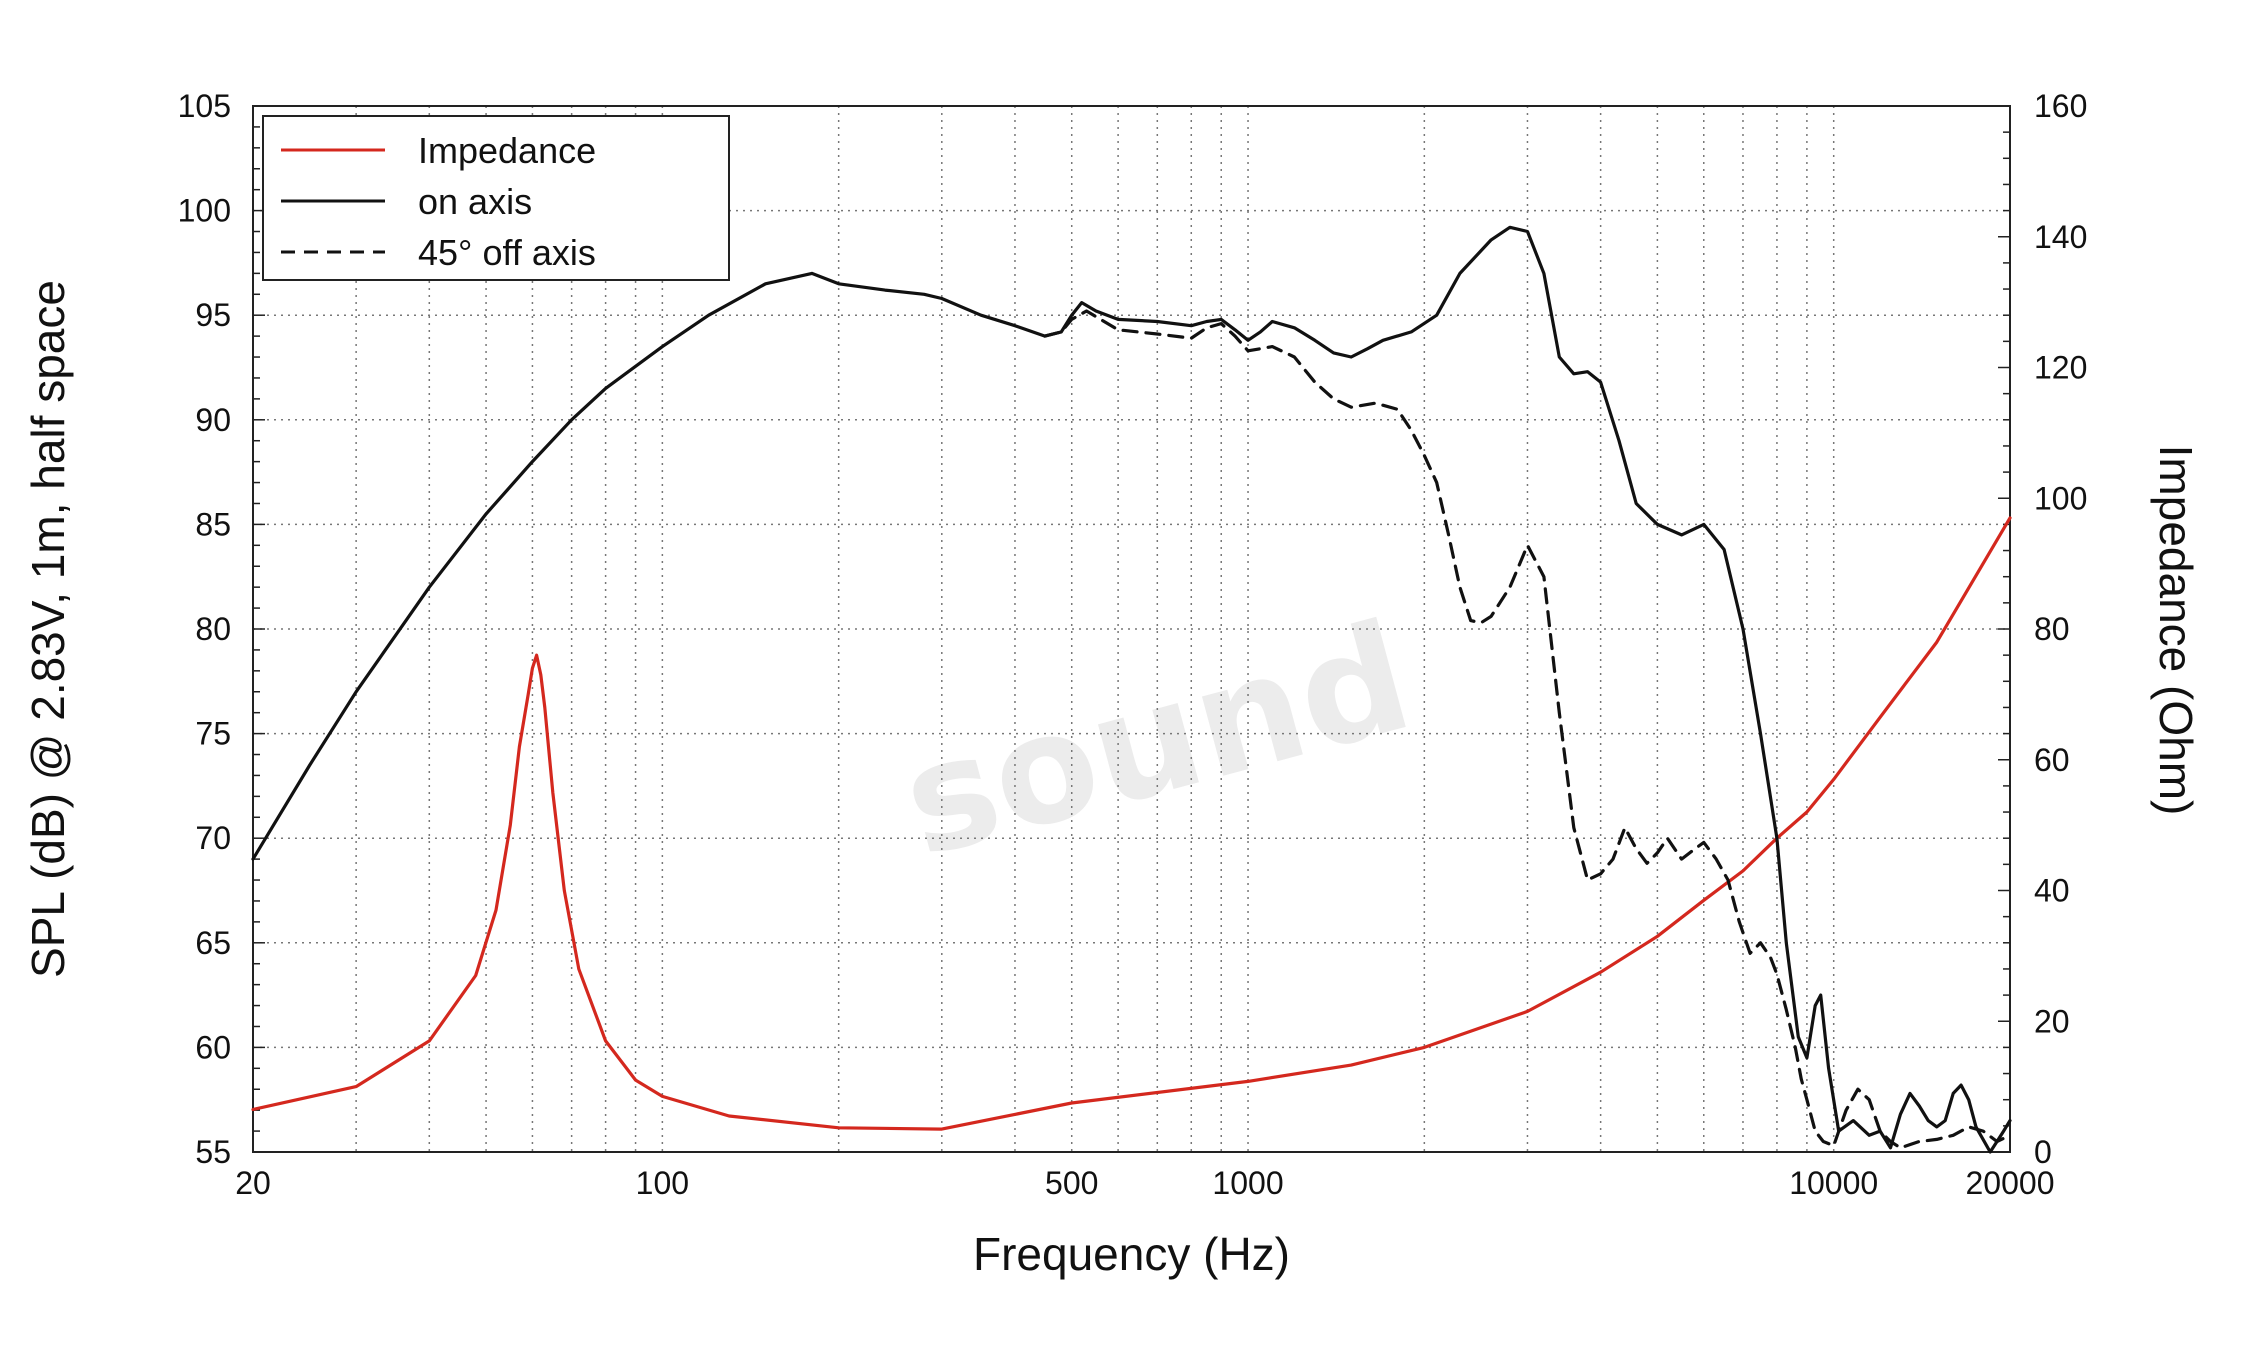 The height and width of the screenshot is (1350, 2250). What do you see at coordinates (2052, 629) in the screenshot?
I see `y2-tick-label: 80` at bounding box center [2052, 629].